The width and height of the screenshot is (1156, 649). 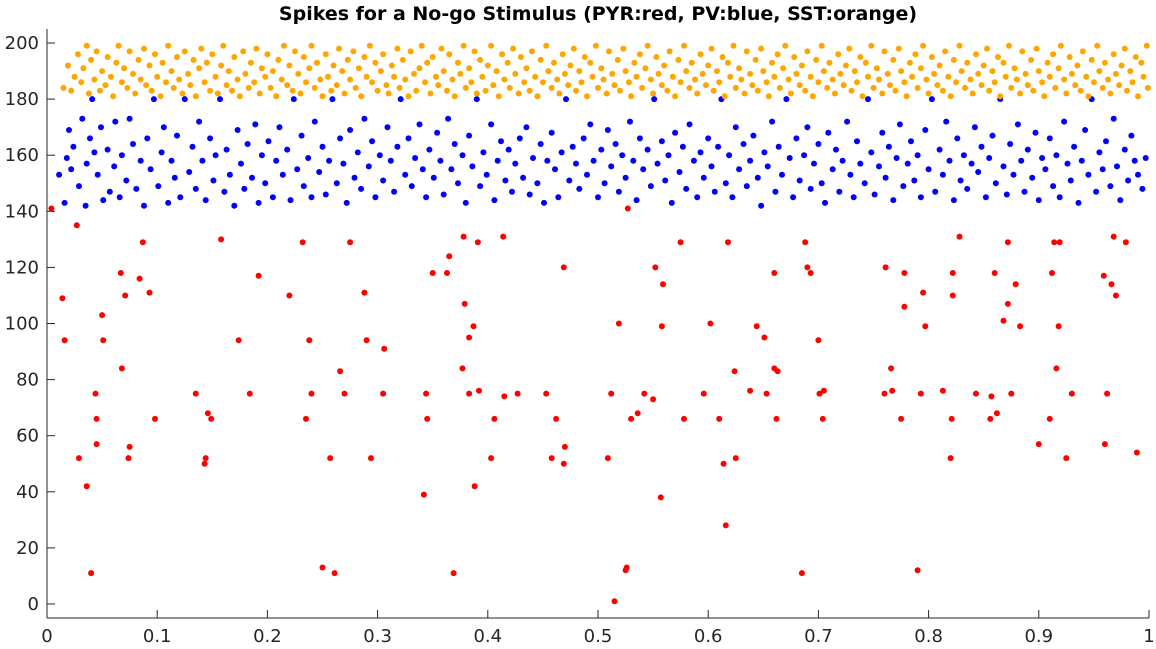 I want to click on y-tick-label: 40, so click(x=27, y=492).